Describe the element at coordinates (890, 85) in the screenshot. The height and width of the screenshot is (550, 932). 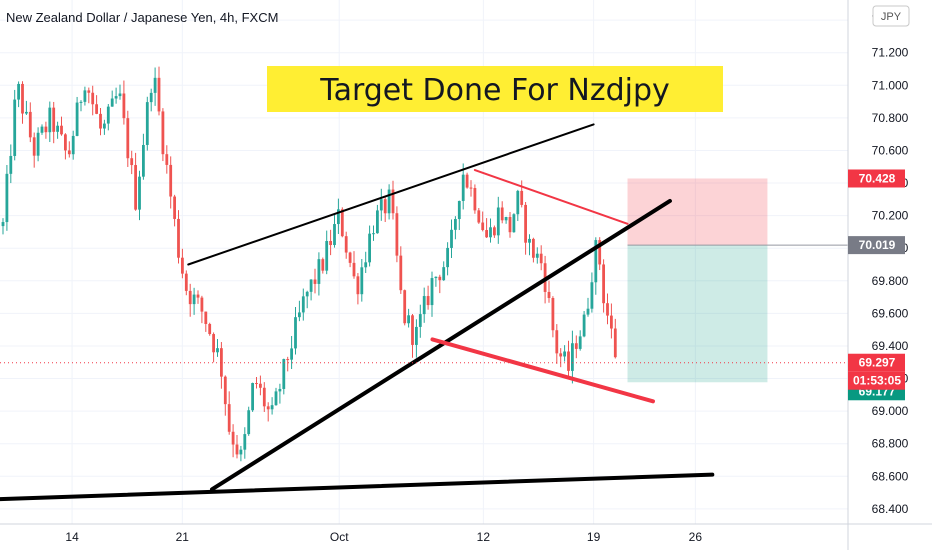
I see `y-tick-label: 71.000` at that location.